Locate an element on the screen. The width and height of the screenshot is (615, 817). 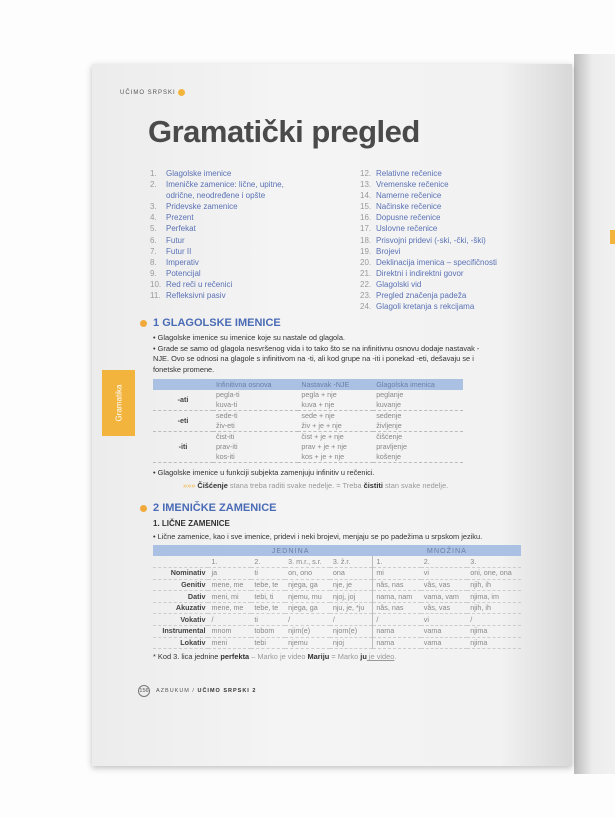
next-page-marker is located at coordinates (612, 237).